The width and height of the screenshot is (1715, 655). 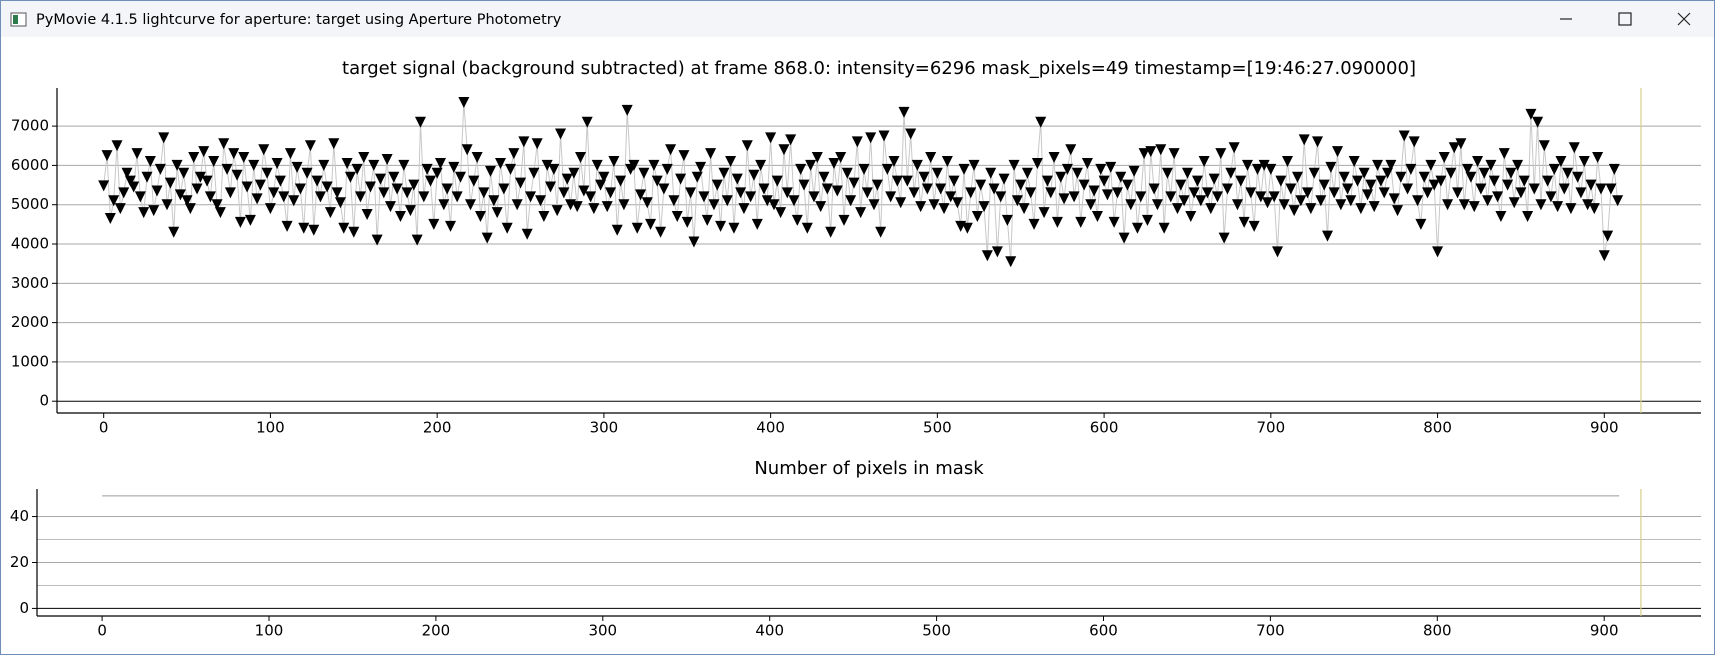 What do you see at coordinates (437, 428) in the screenshot?
I see `x-tick-label: 200` at bounding box center [437, 428].